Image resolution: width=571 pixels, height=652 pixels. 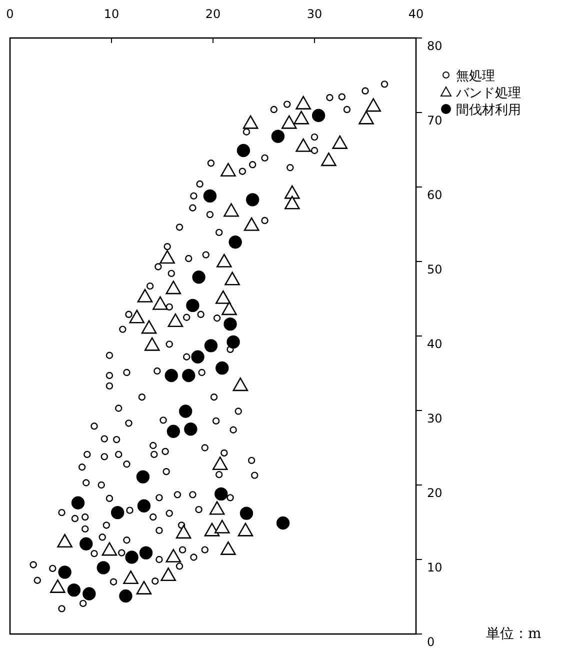 What do you see at coordinates (10, 14) in the screenshot?
I see `x-tick-label: 0` at bounding box center [10, 14].